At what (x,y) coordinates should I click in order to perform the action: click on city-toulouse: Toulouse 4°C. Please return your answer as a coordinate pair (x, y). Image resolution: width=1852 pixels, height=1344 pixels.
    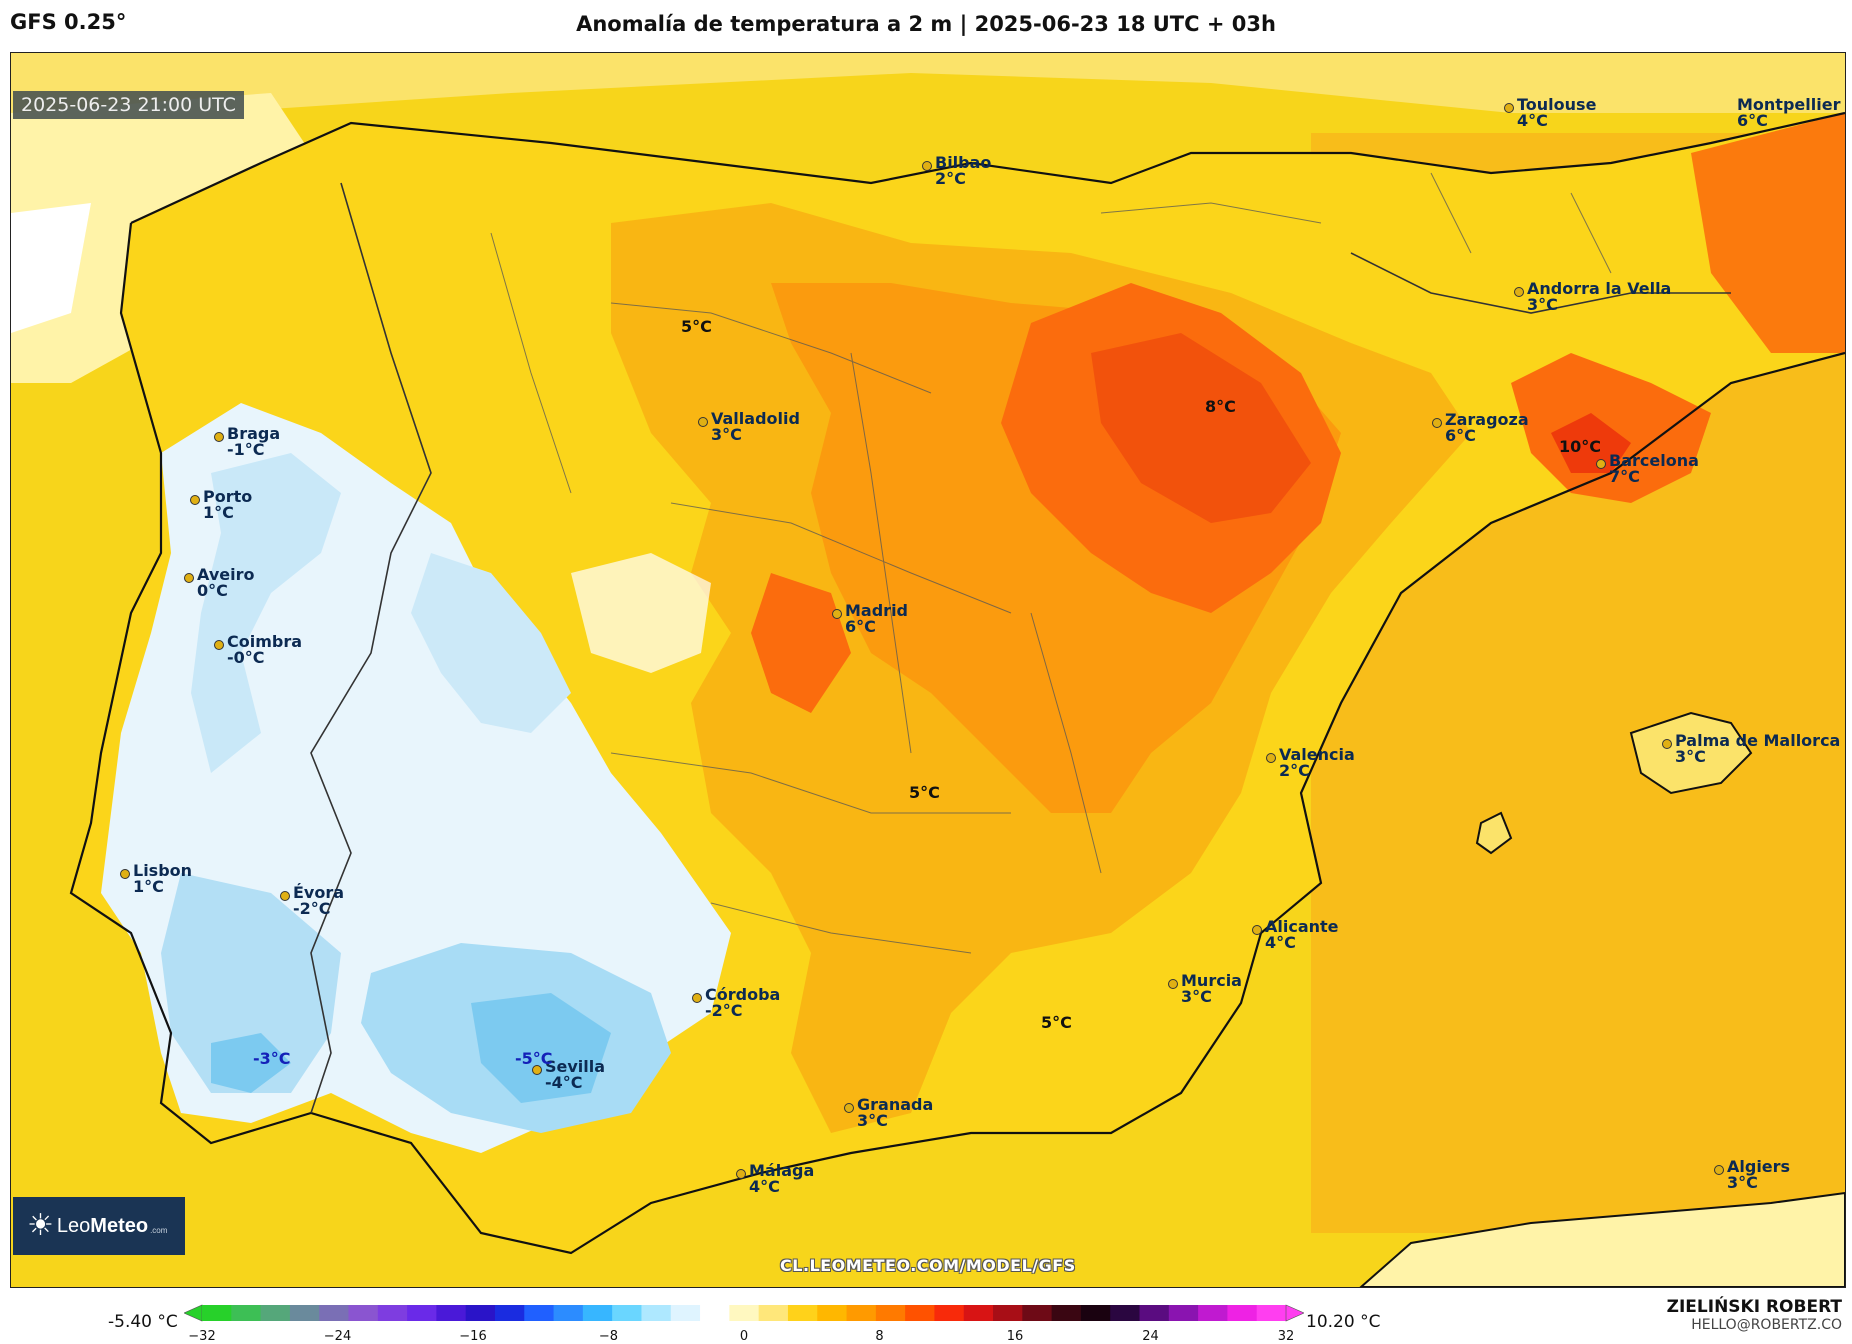
    Looking at the image, I should click on (1550, 112).